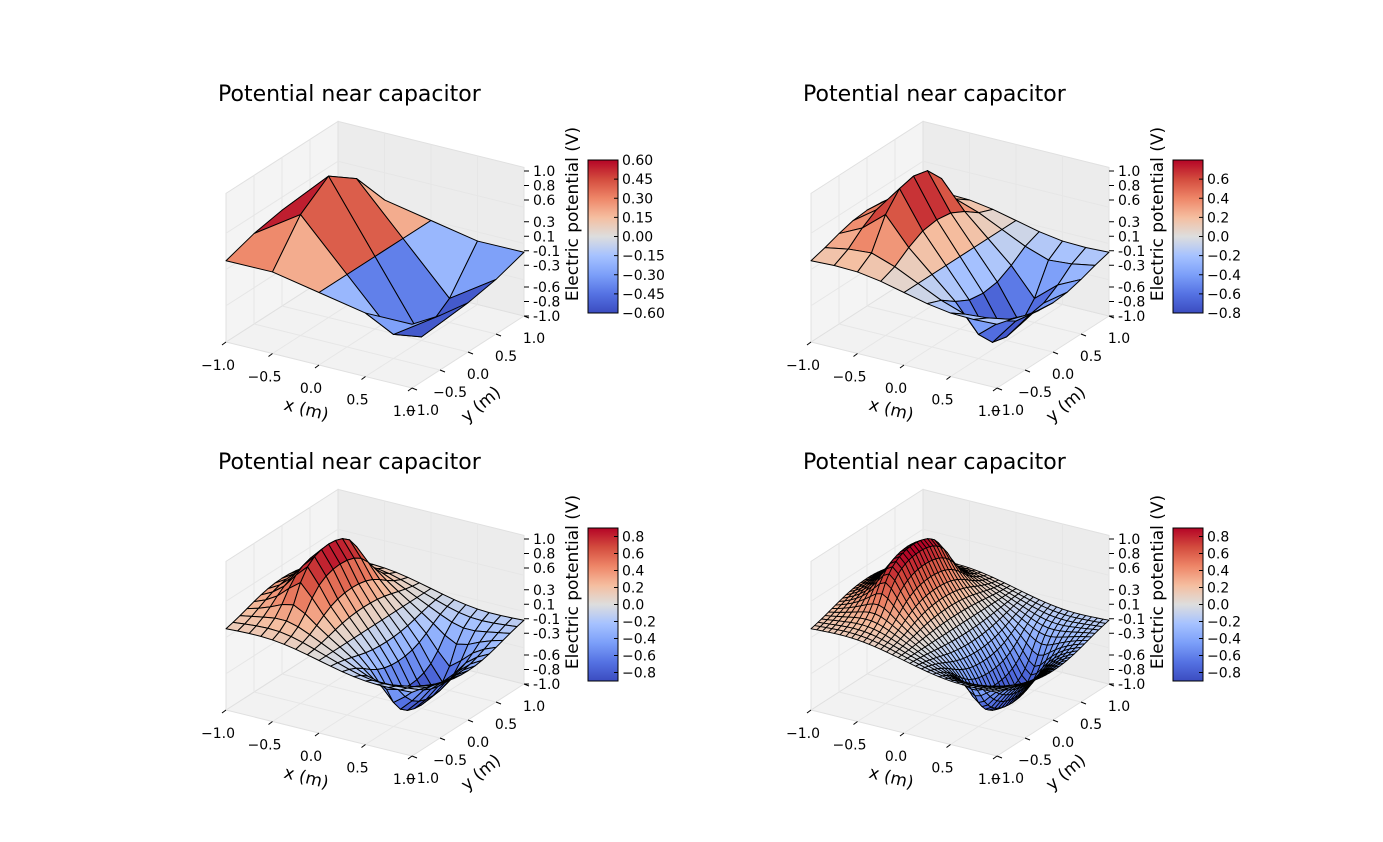 This screenshot has height=842, width=1383. What do you see at coordinates (643, 314) in the screenshot?
I see `colorbar-tick-label: −0.60` at bounding box center [643, 314].